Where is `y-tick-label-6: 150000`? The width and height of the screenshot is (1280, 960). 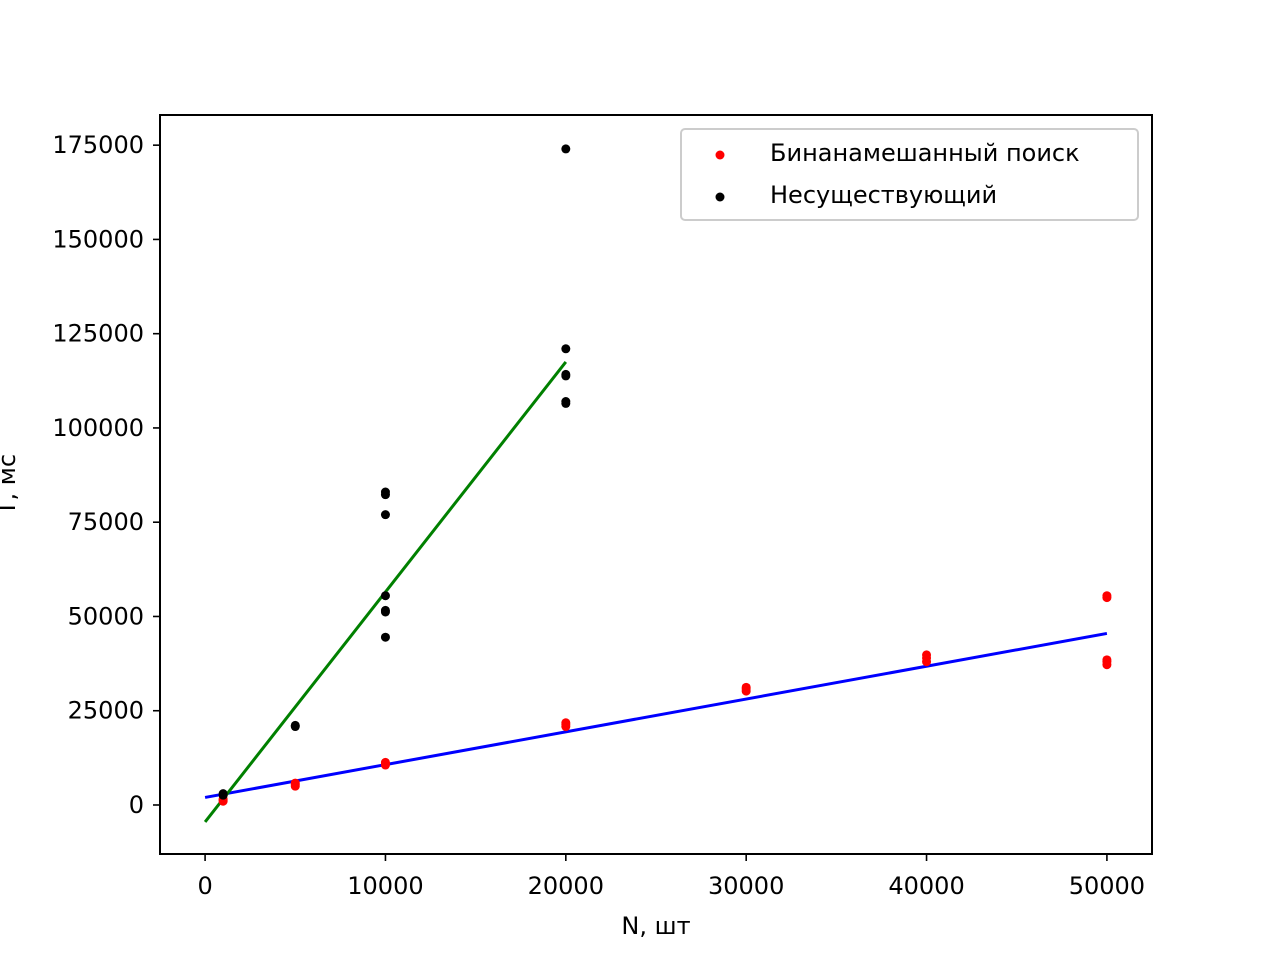 y-tick-label-6: 150000 is located at coordinates (98, 239).